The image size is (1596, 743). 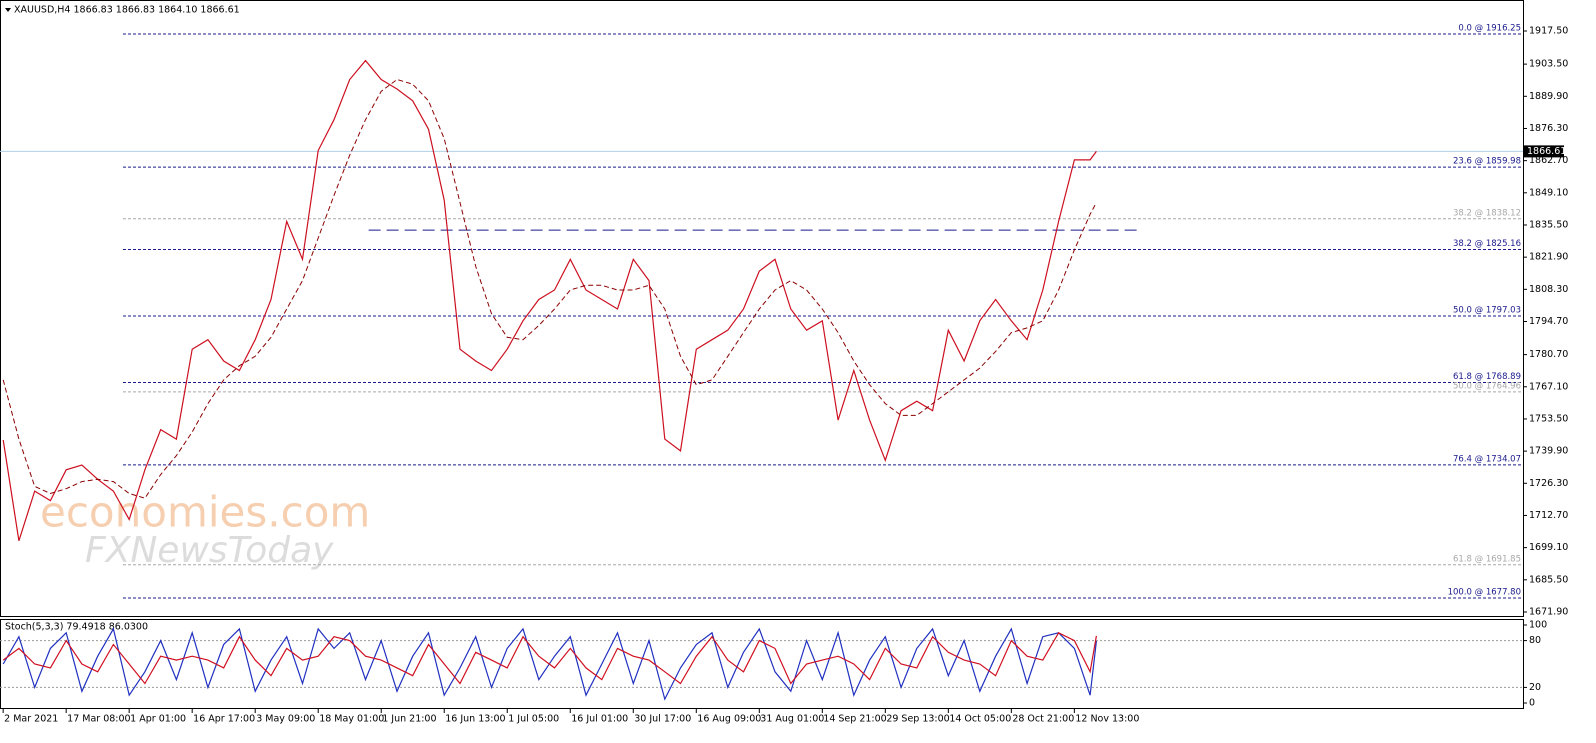 What do you see at coordinates (1548, 257) in the screenshot?
I see `y-tick-label: 1821.90` at bounding box center [1548, 257].